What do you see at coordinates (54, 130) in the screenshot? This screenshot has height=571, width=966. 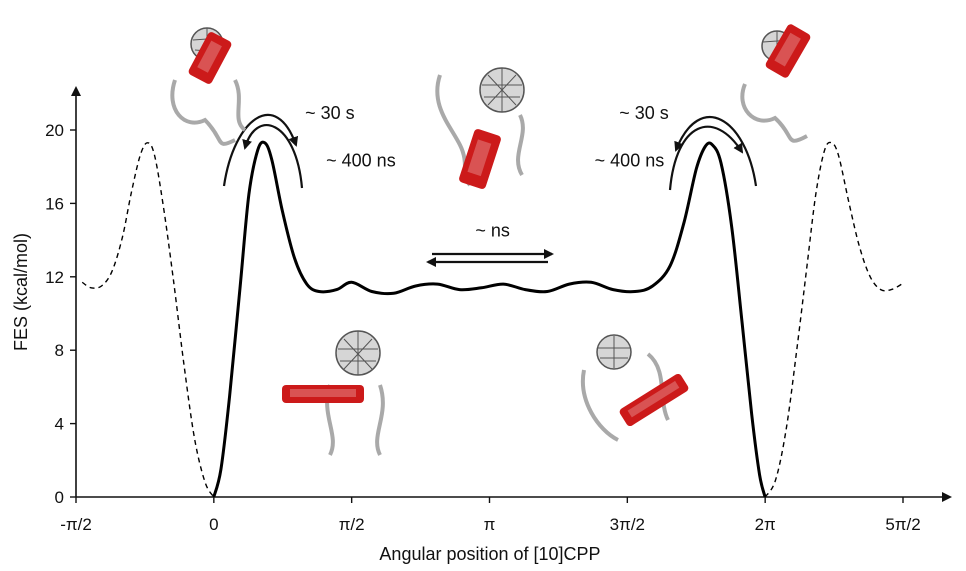 I see `y-tick-label: 20` at bounding box center [54, 130].